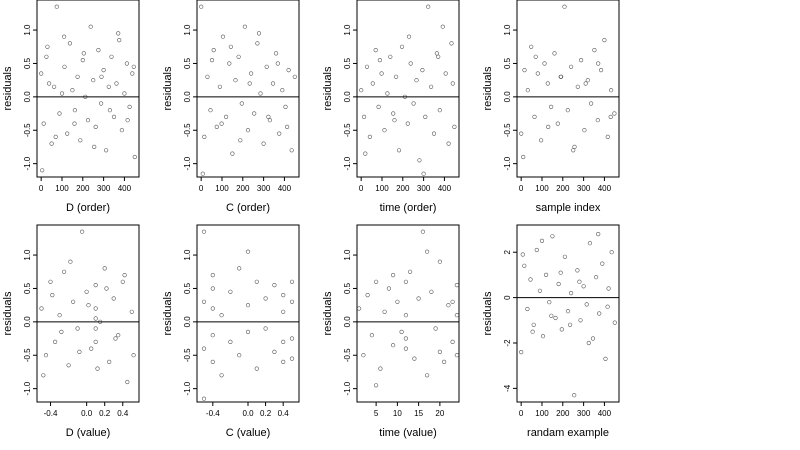 The width and height of the screenshot is (800, 450). What do you see at coordinates (266, 413) in the screenshot?
I see `x-tick-label: 0.2` at bounding box center [266, 413].